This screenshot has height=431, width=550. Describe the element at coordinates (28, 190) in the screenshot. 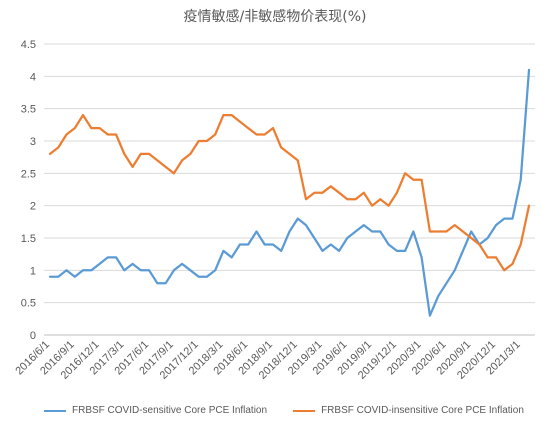

I see `y-axis-ticks: 0 0.5 1 1.5 2 2.5 3 3.5 4 4.5` at that location.